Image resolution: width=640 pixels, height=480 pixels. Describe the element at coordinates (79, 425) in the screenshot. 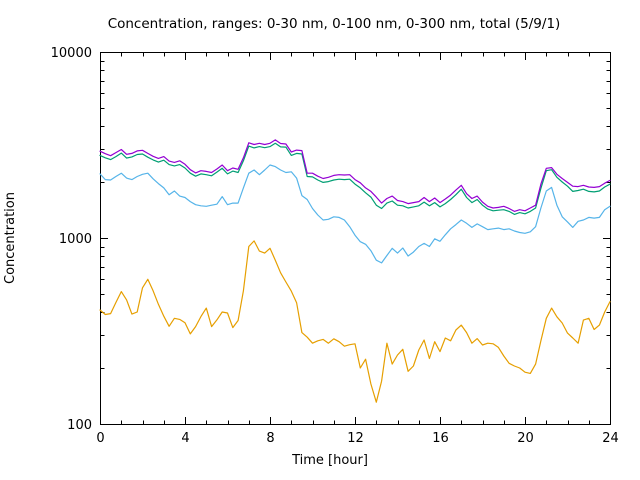

I see `y-tick-label: 100` at that location.